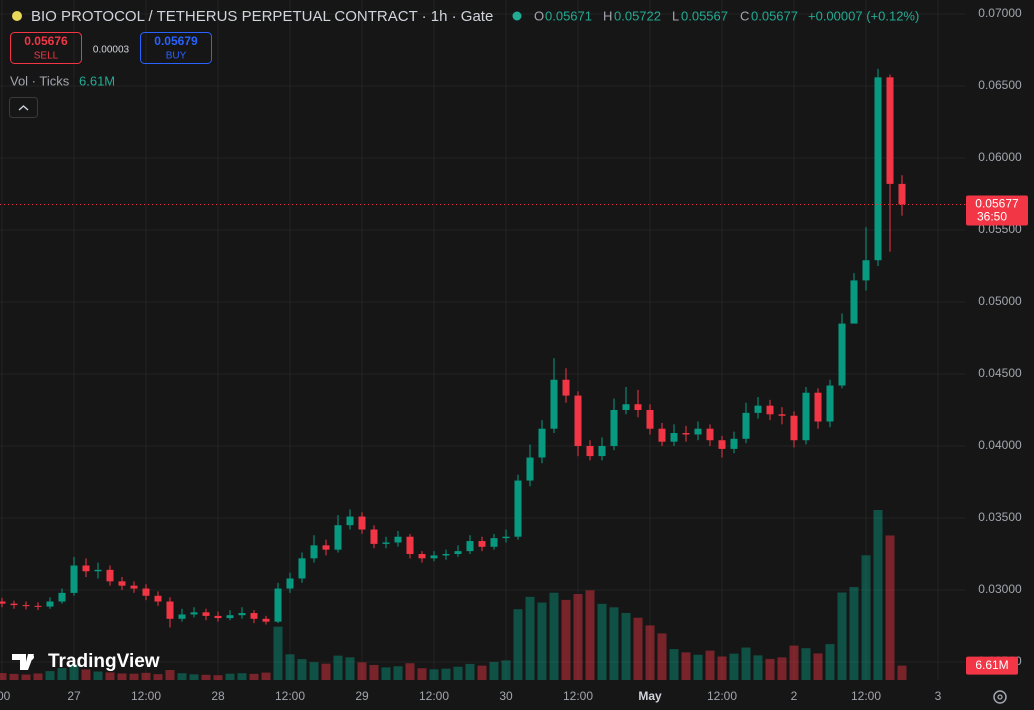 The height and width of the screenshot is (710, 1034). What do you see at coordinates (1000, 13) in the screenshot?
I see `y-tick-label: 0.07000` at bounding box center [1000, 13].